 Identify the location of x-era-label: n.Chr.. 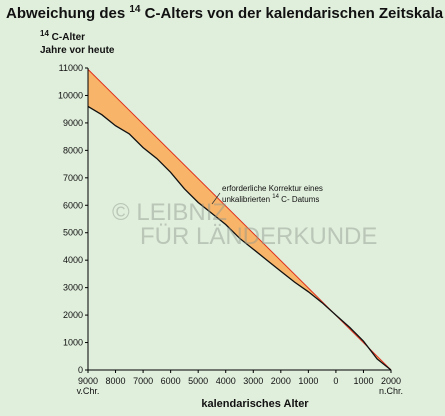
(391, 391).